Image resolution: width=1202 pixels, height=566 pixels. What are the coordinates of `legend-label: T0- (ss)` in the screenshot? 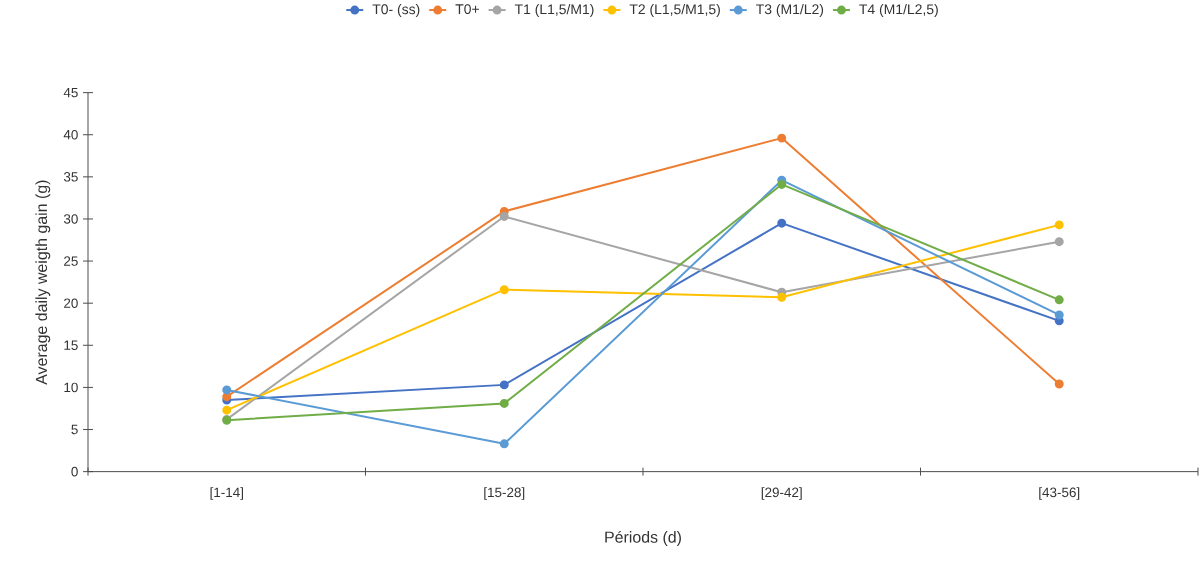 It's located at (396, 11).